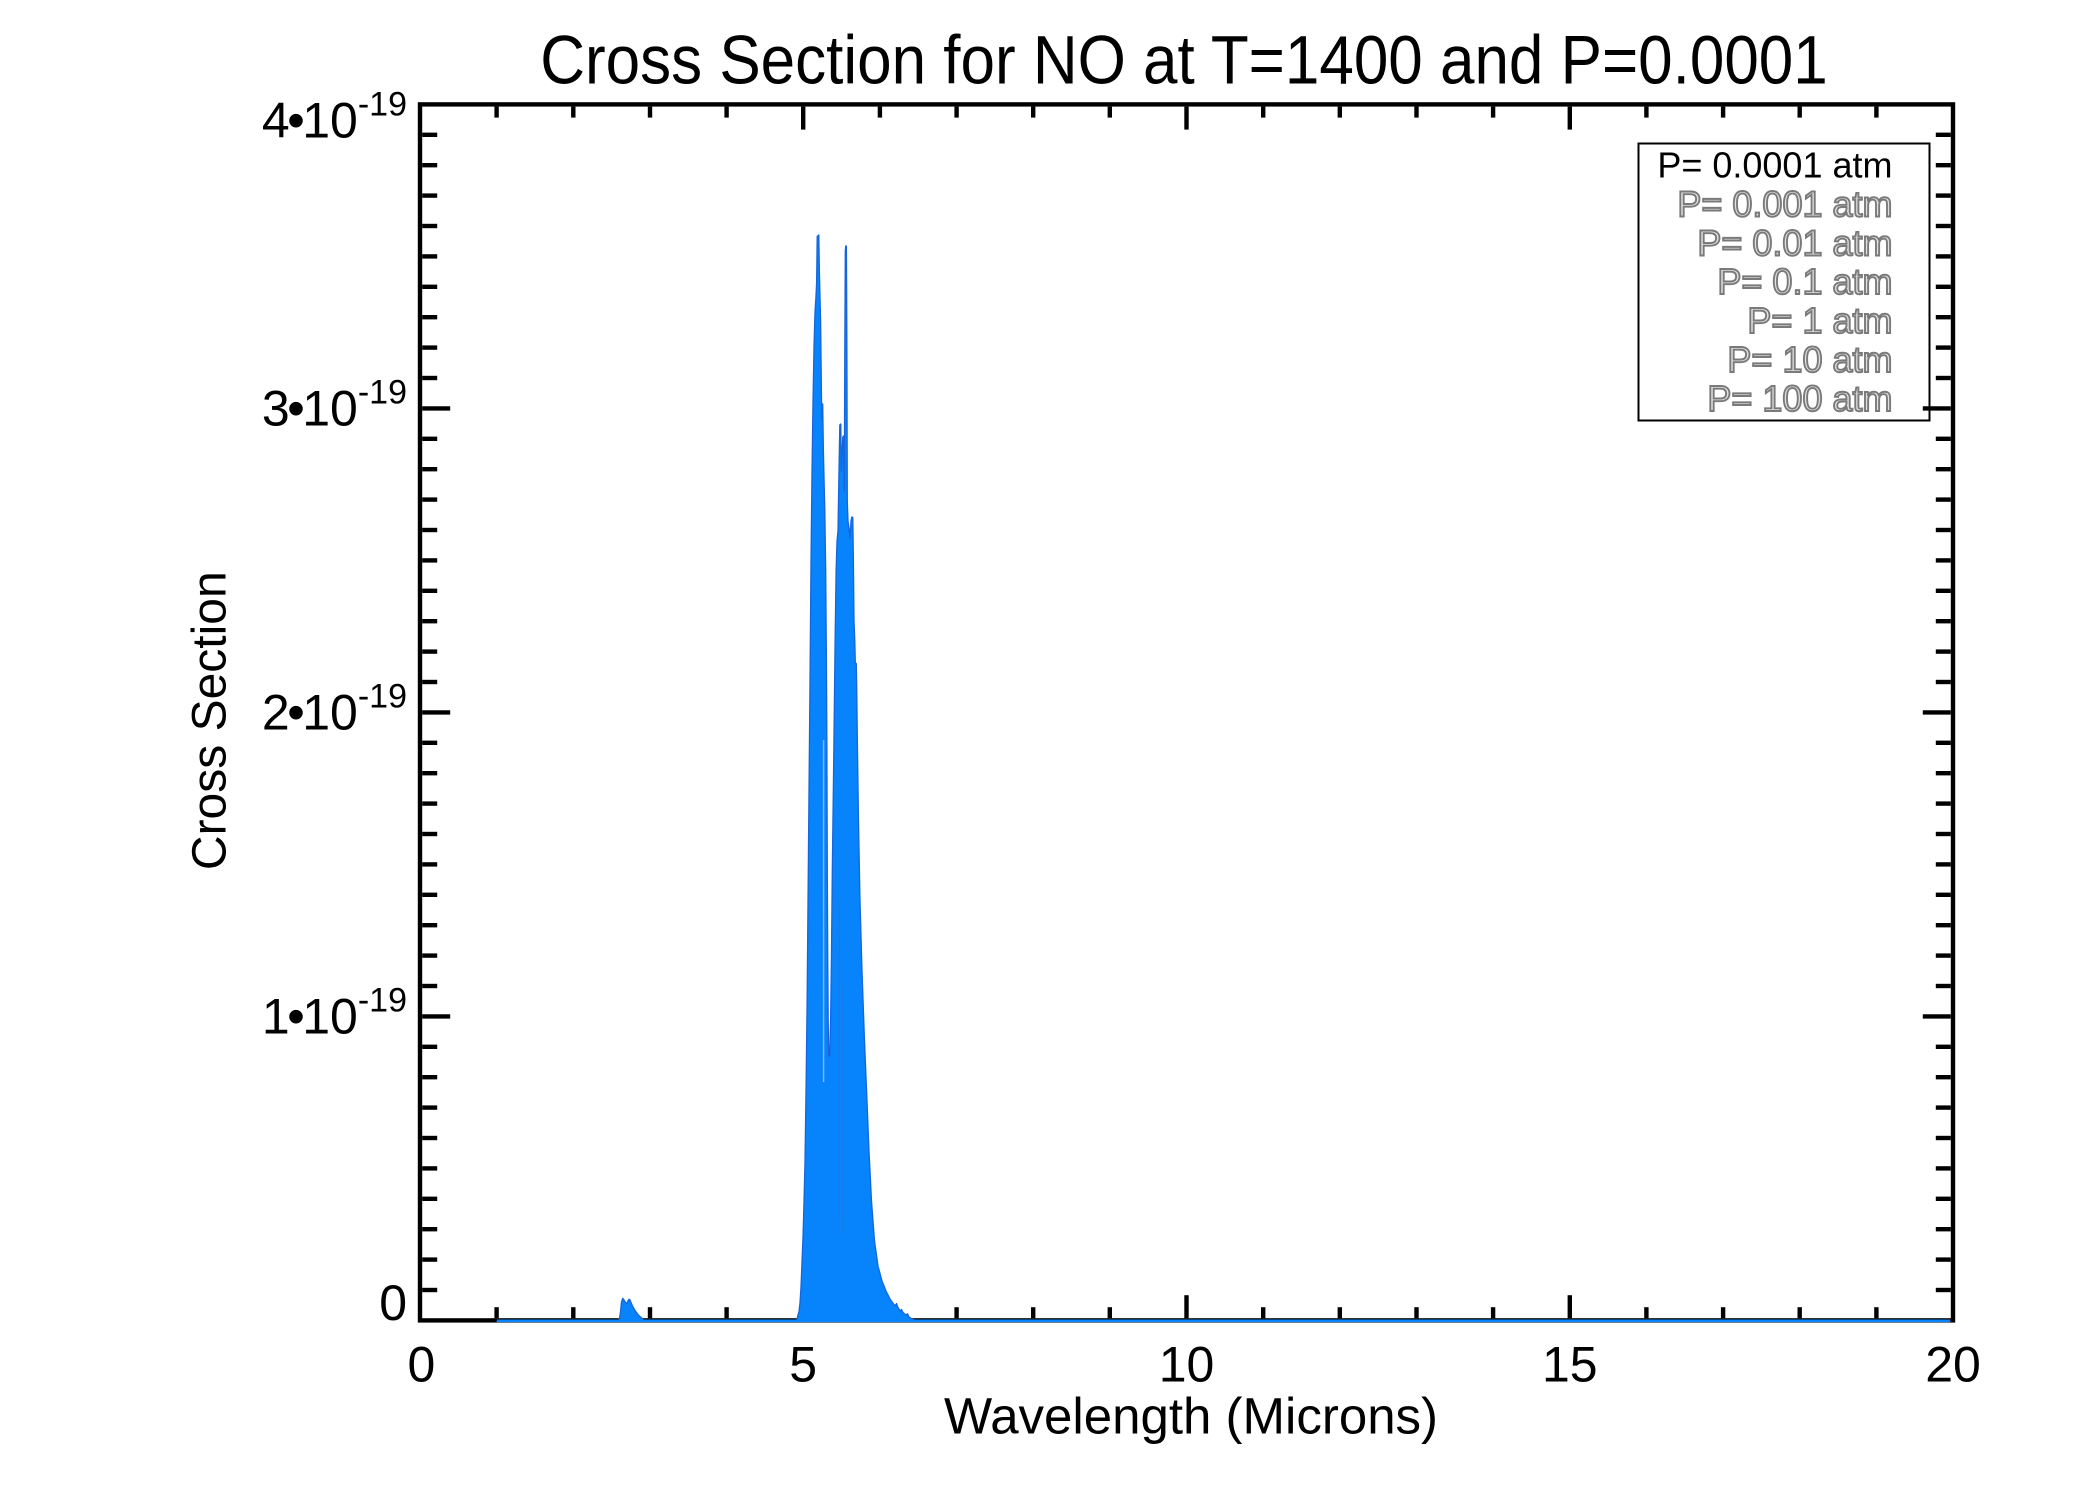 The height and width of the screenshot is (1500, 2100). Describe the element at coordinates (1794, 242) in the screenshot. I see `svg-text: P= 0.01 atm` at that location.